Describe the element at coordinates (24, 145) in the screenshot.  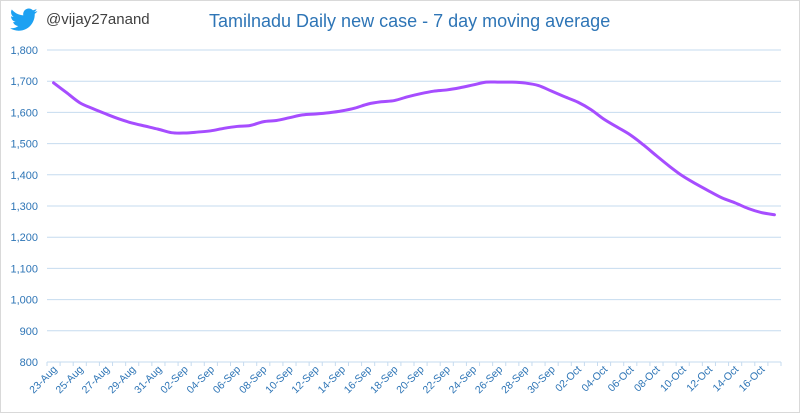
I see `y-tick-label: 1,500` at that location.